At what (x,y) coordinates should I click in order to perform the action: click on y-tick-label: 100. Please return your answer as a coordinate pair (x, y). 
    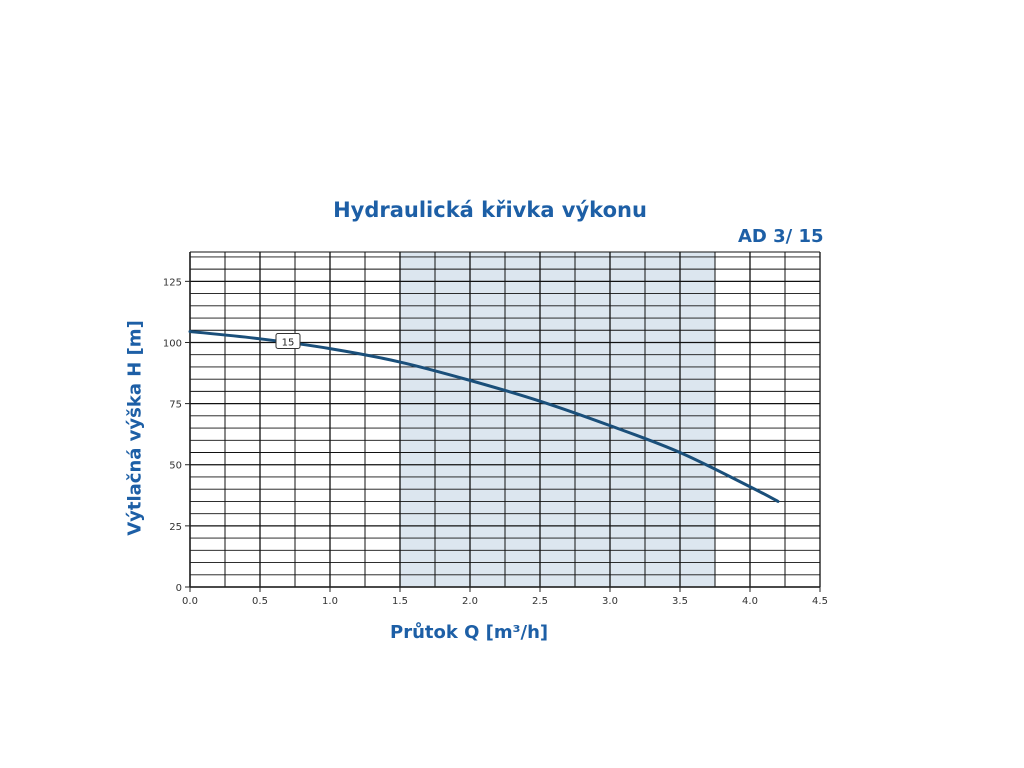
    Looking at the image, I should click on (172, 343).